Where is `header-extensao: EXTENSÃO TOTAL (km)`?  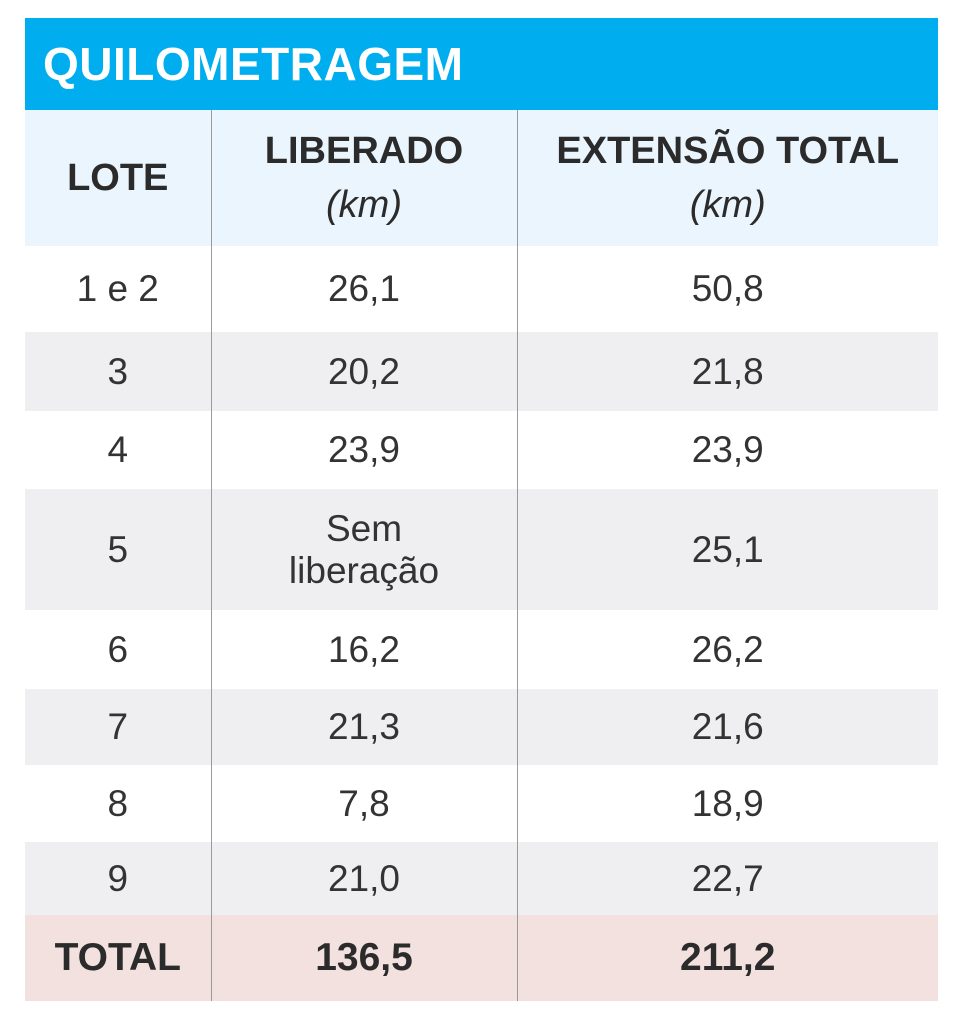
header-extensao: EXTENSÃO TOTAL (km) is located at coordinates (727, 178).